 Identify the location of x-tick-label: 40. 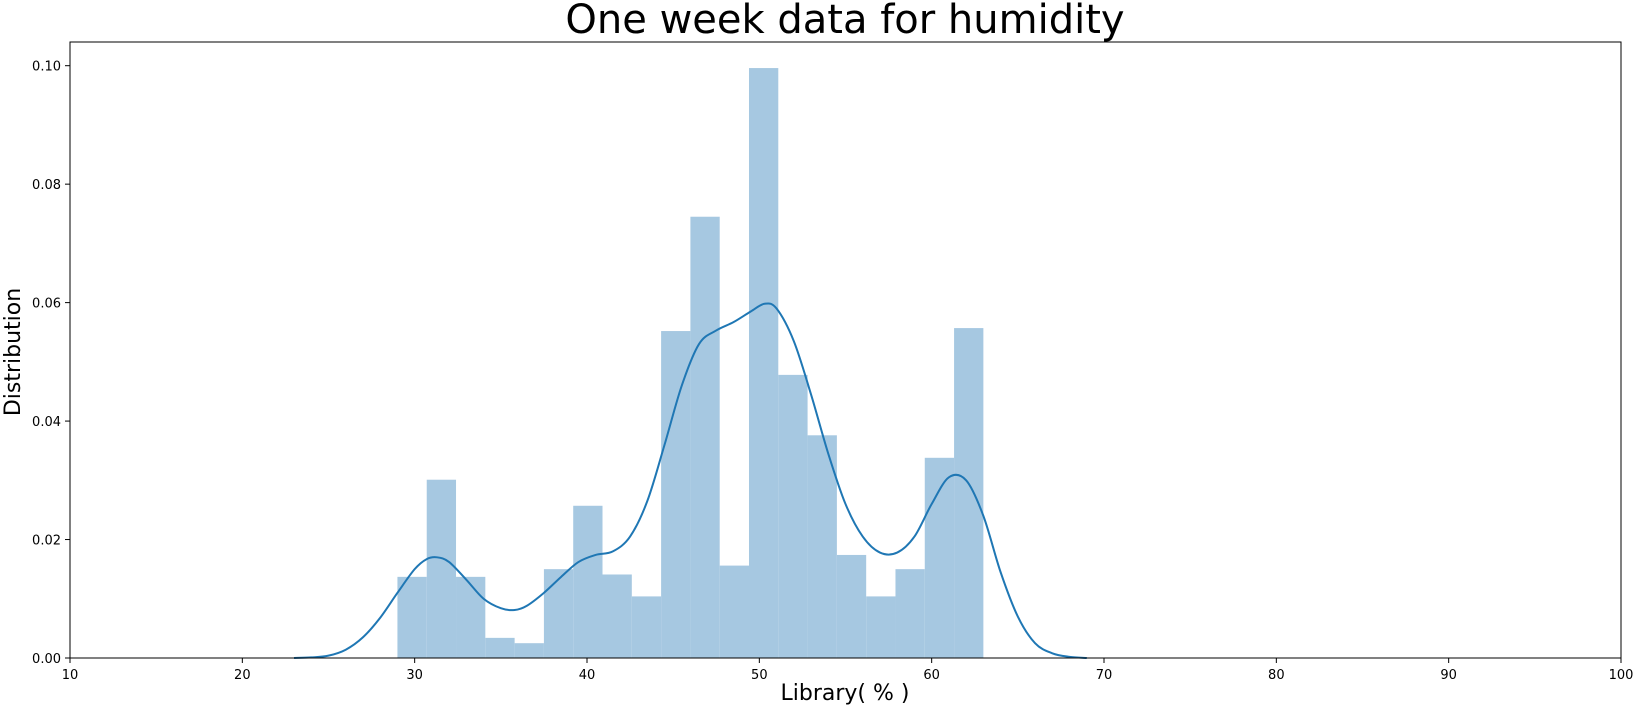
(587, 675).